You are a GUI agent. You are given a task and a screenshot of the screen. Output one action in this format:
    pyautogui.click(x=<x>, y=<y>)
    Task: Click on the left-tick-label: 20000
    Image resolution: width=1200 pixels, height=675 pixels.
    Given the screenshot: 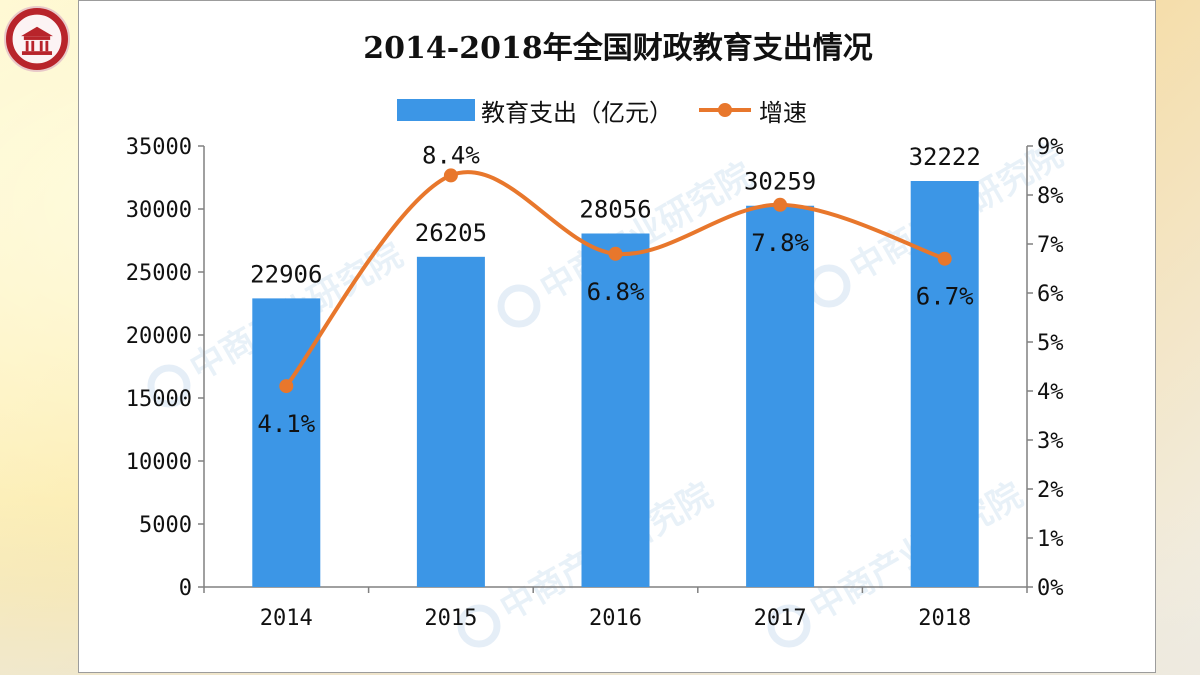 What is the action you would take?
    pyautogui.click(x=159, y=336)
    